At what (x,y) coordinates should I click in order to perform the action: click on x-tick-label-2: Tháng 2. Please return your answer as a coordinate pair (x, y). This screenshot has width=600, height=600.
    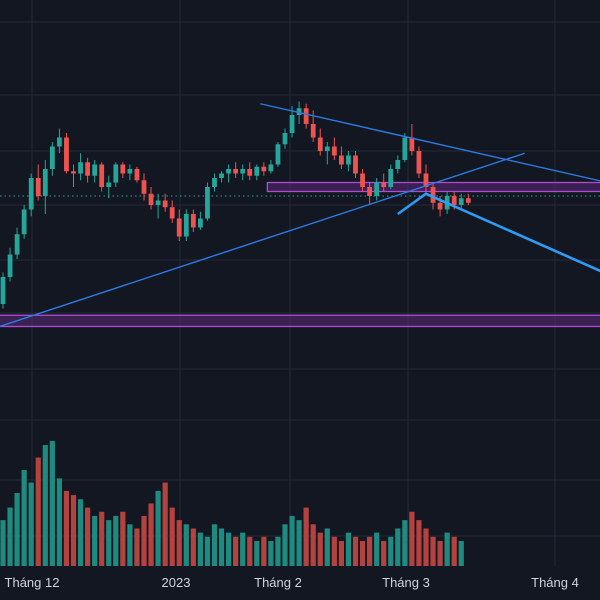
    Looking at the image, I should click on (278, 582).